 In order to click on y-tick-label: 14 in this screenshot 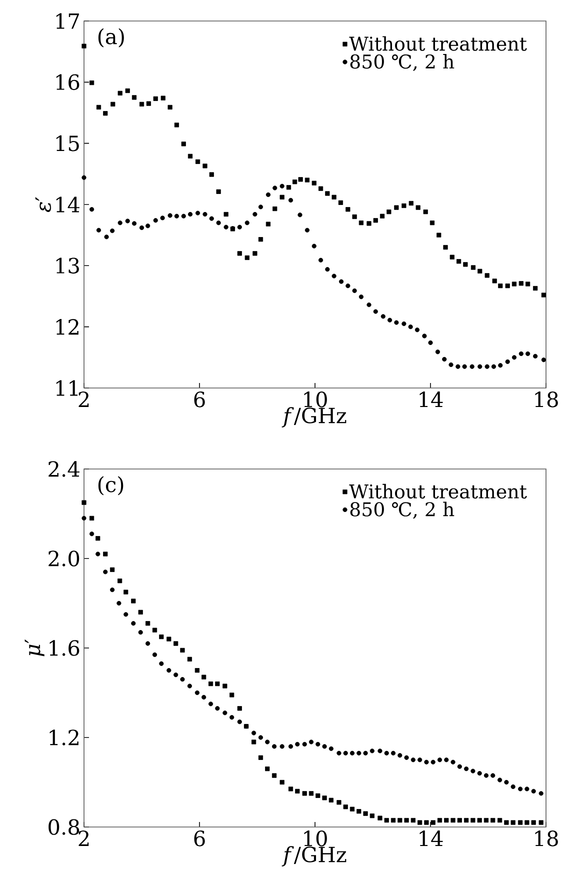, I will do `click(68, 204)`.